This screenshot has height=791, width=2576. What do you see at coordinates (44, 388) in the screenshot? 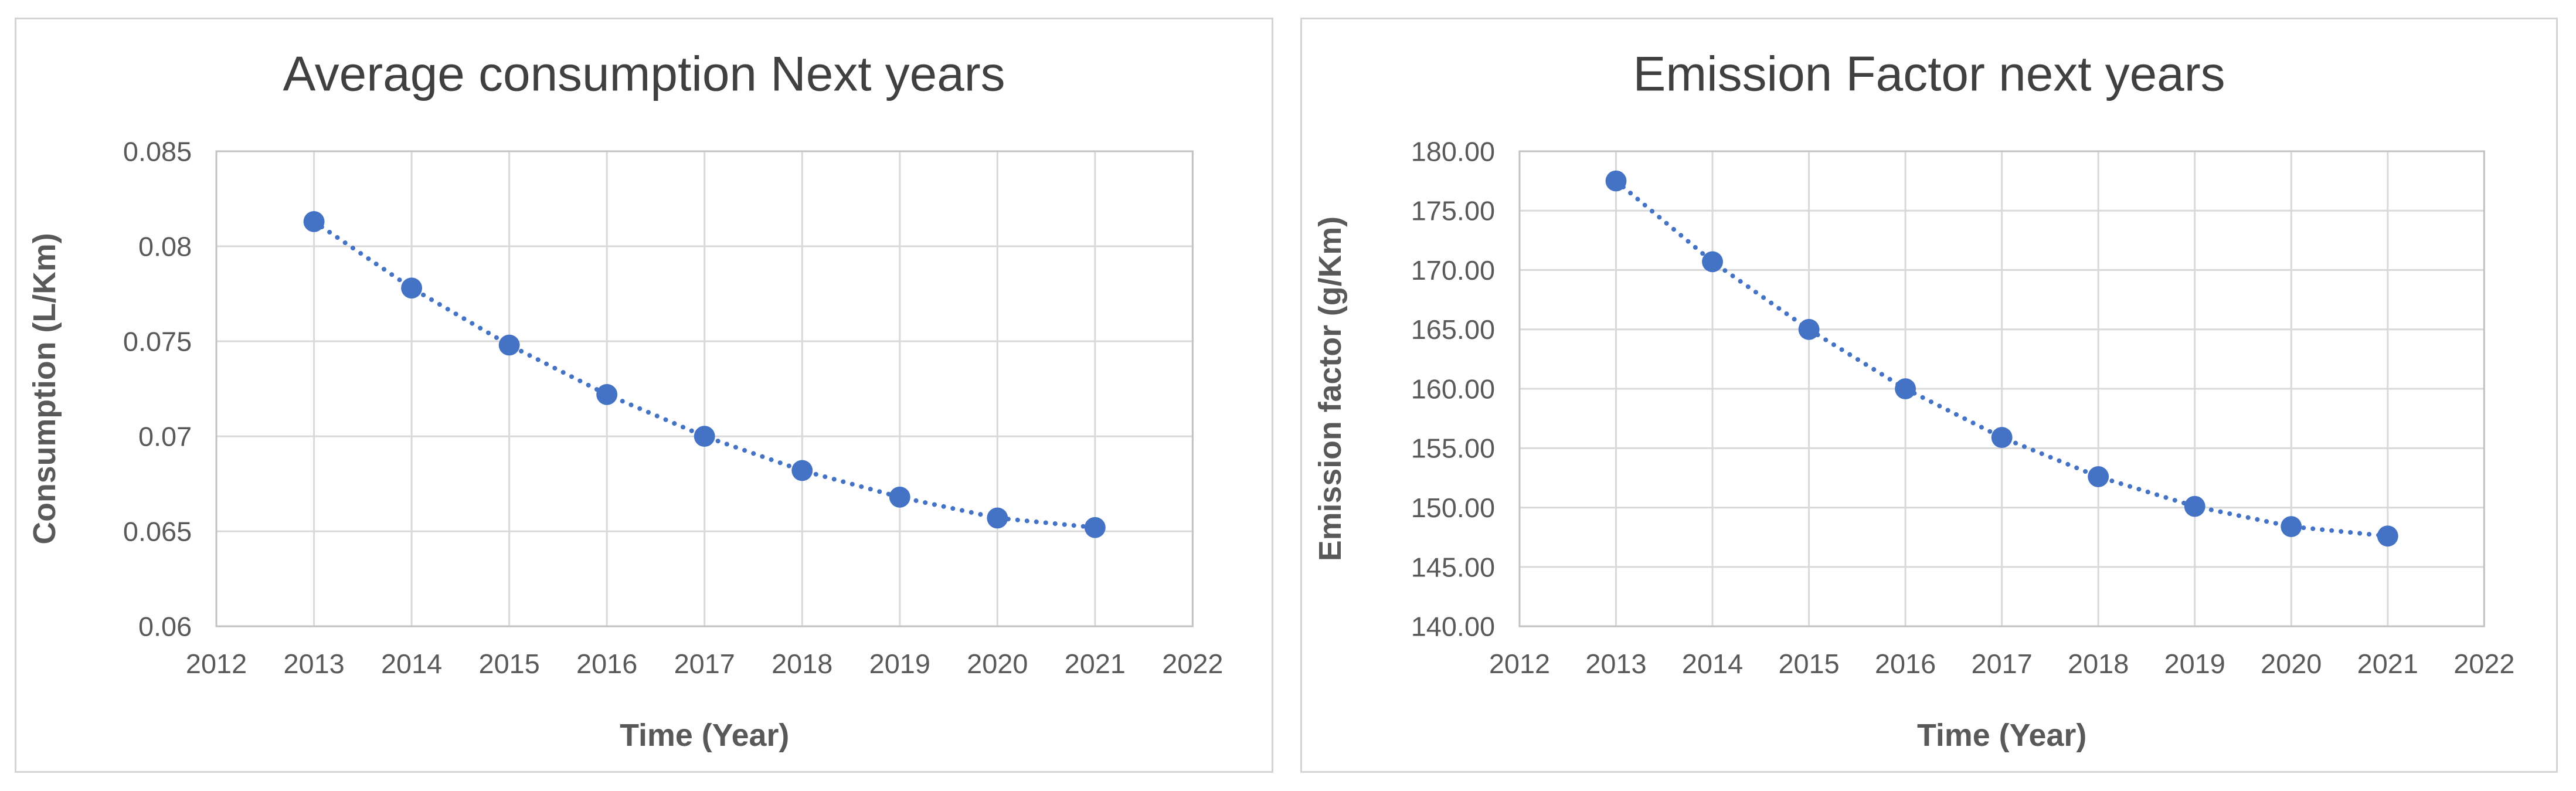
I see `y-axis-title: Consumption (L/Km)` at bounding box center [44, 388].